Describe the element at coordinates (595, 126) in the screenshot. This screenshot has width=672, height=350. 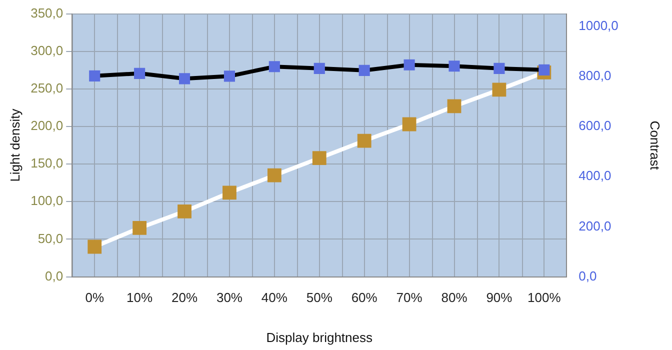
I see `y2-tick-label: 600,0` at that location.